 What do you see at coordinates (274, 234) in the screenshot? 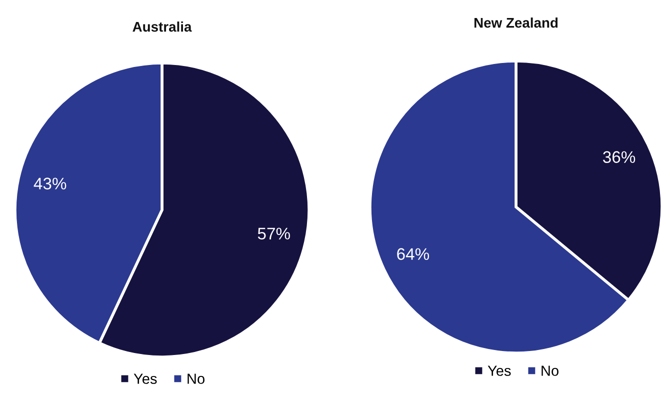
I see `data-label: 57%` at bounding box center [274, 234].